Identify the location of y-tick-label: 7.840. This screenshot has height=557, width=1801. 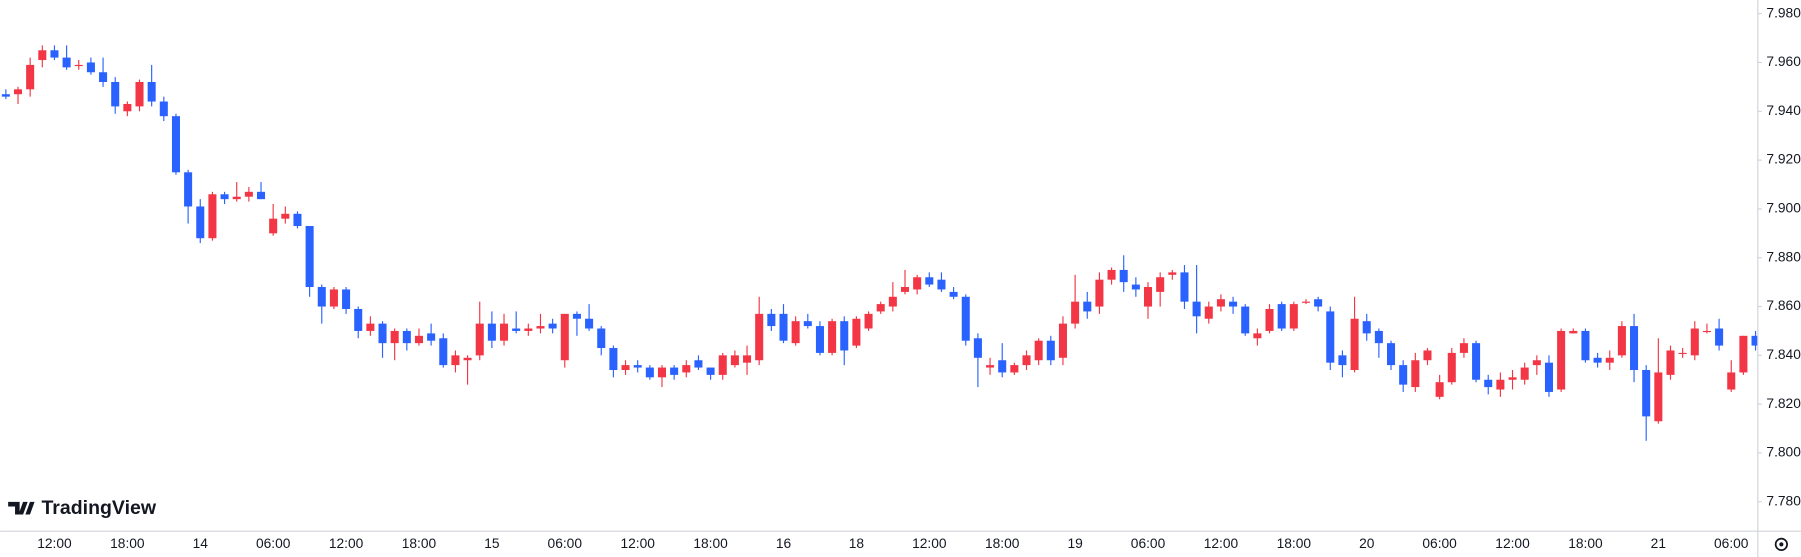
(1783, 354).